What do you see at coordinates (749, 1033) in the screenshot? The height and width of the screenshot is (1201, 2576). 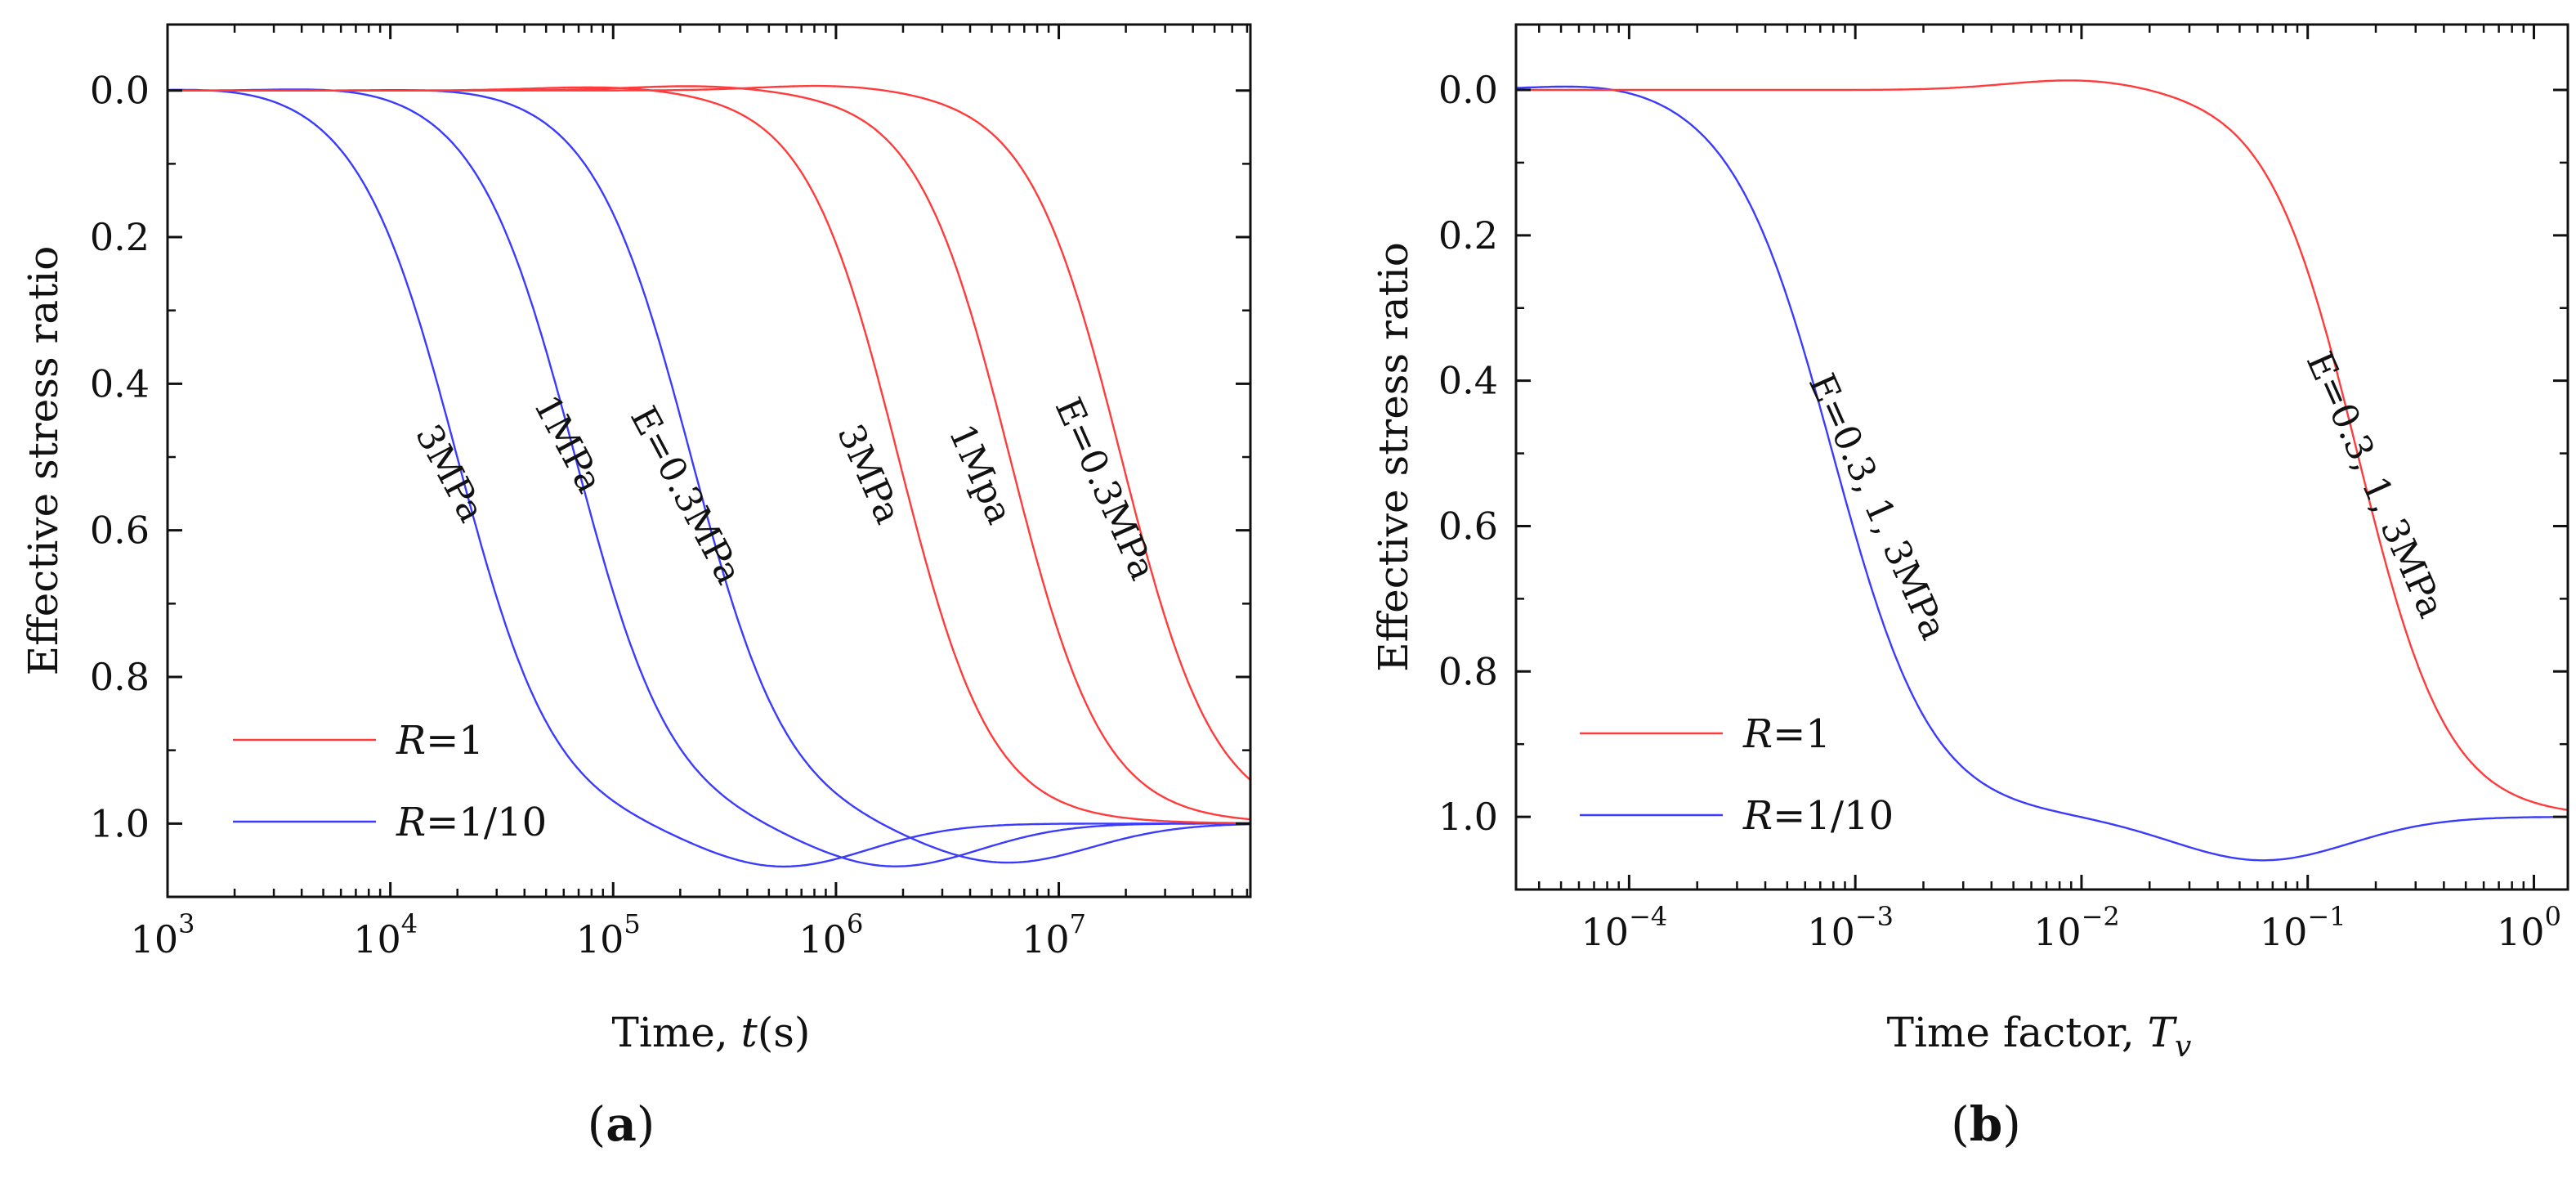 I see `x-axis-title-var: t` at bounding box center [749, 1033].